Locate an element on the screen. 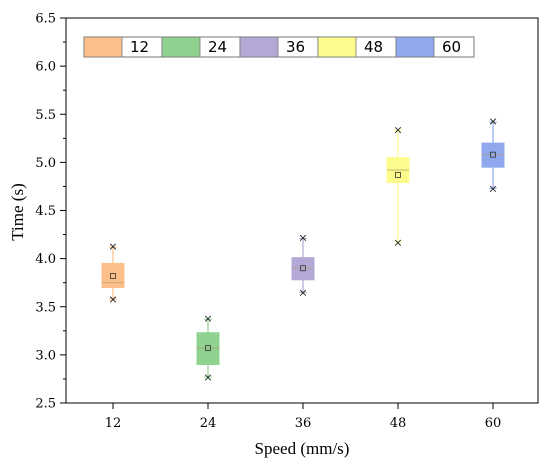  y-tick-label: 3.0 is located at coordinates (45, 355).